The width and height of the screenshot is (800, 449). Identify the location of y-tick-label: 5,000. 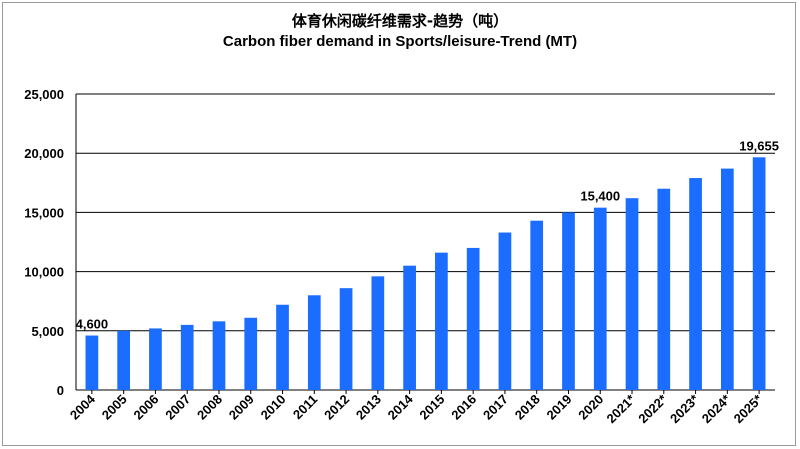
(47, 331).